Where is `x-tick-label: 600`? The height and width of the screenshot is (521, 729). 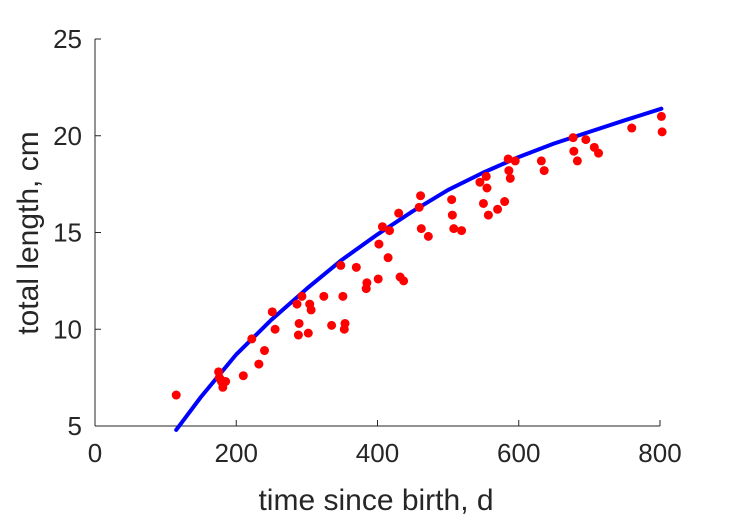 x-tick-label: 600 is located at coordinates (518, 453).